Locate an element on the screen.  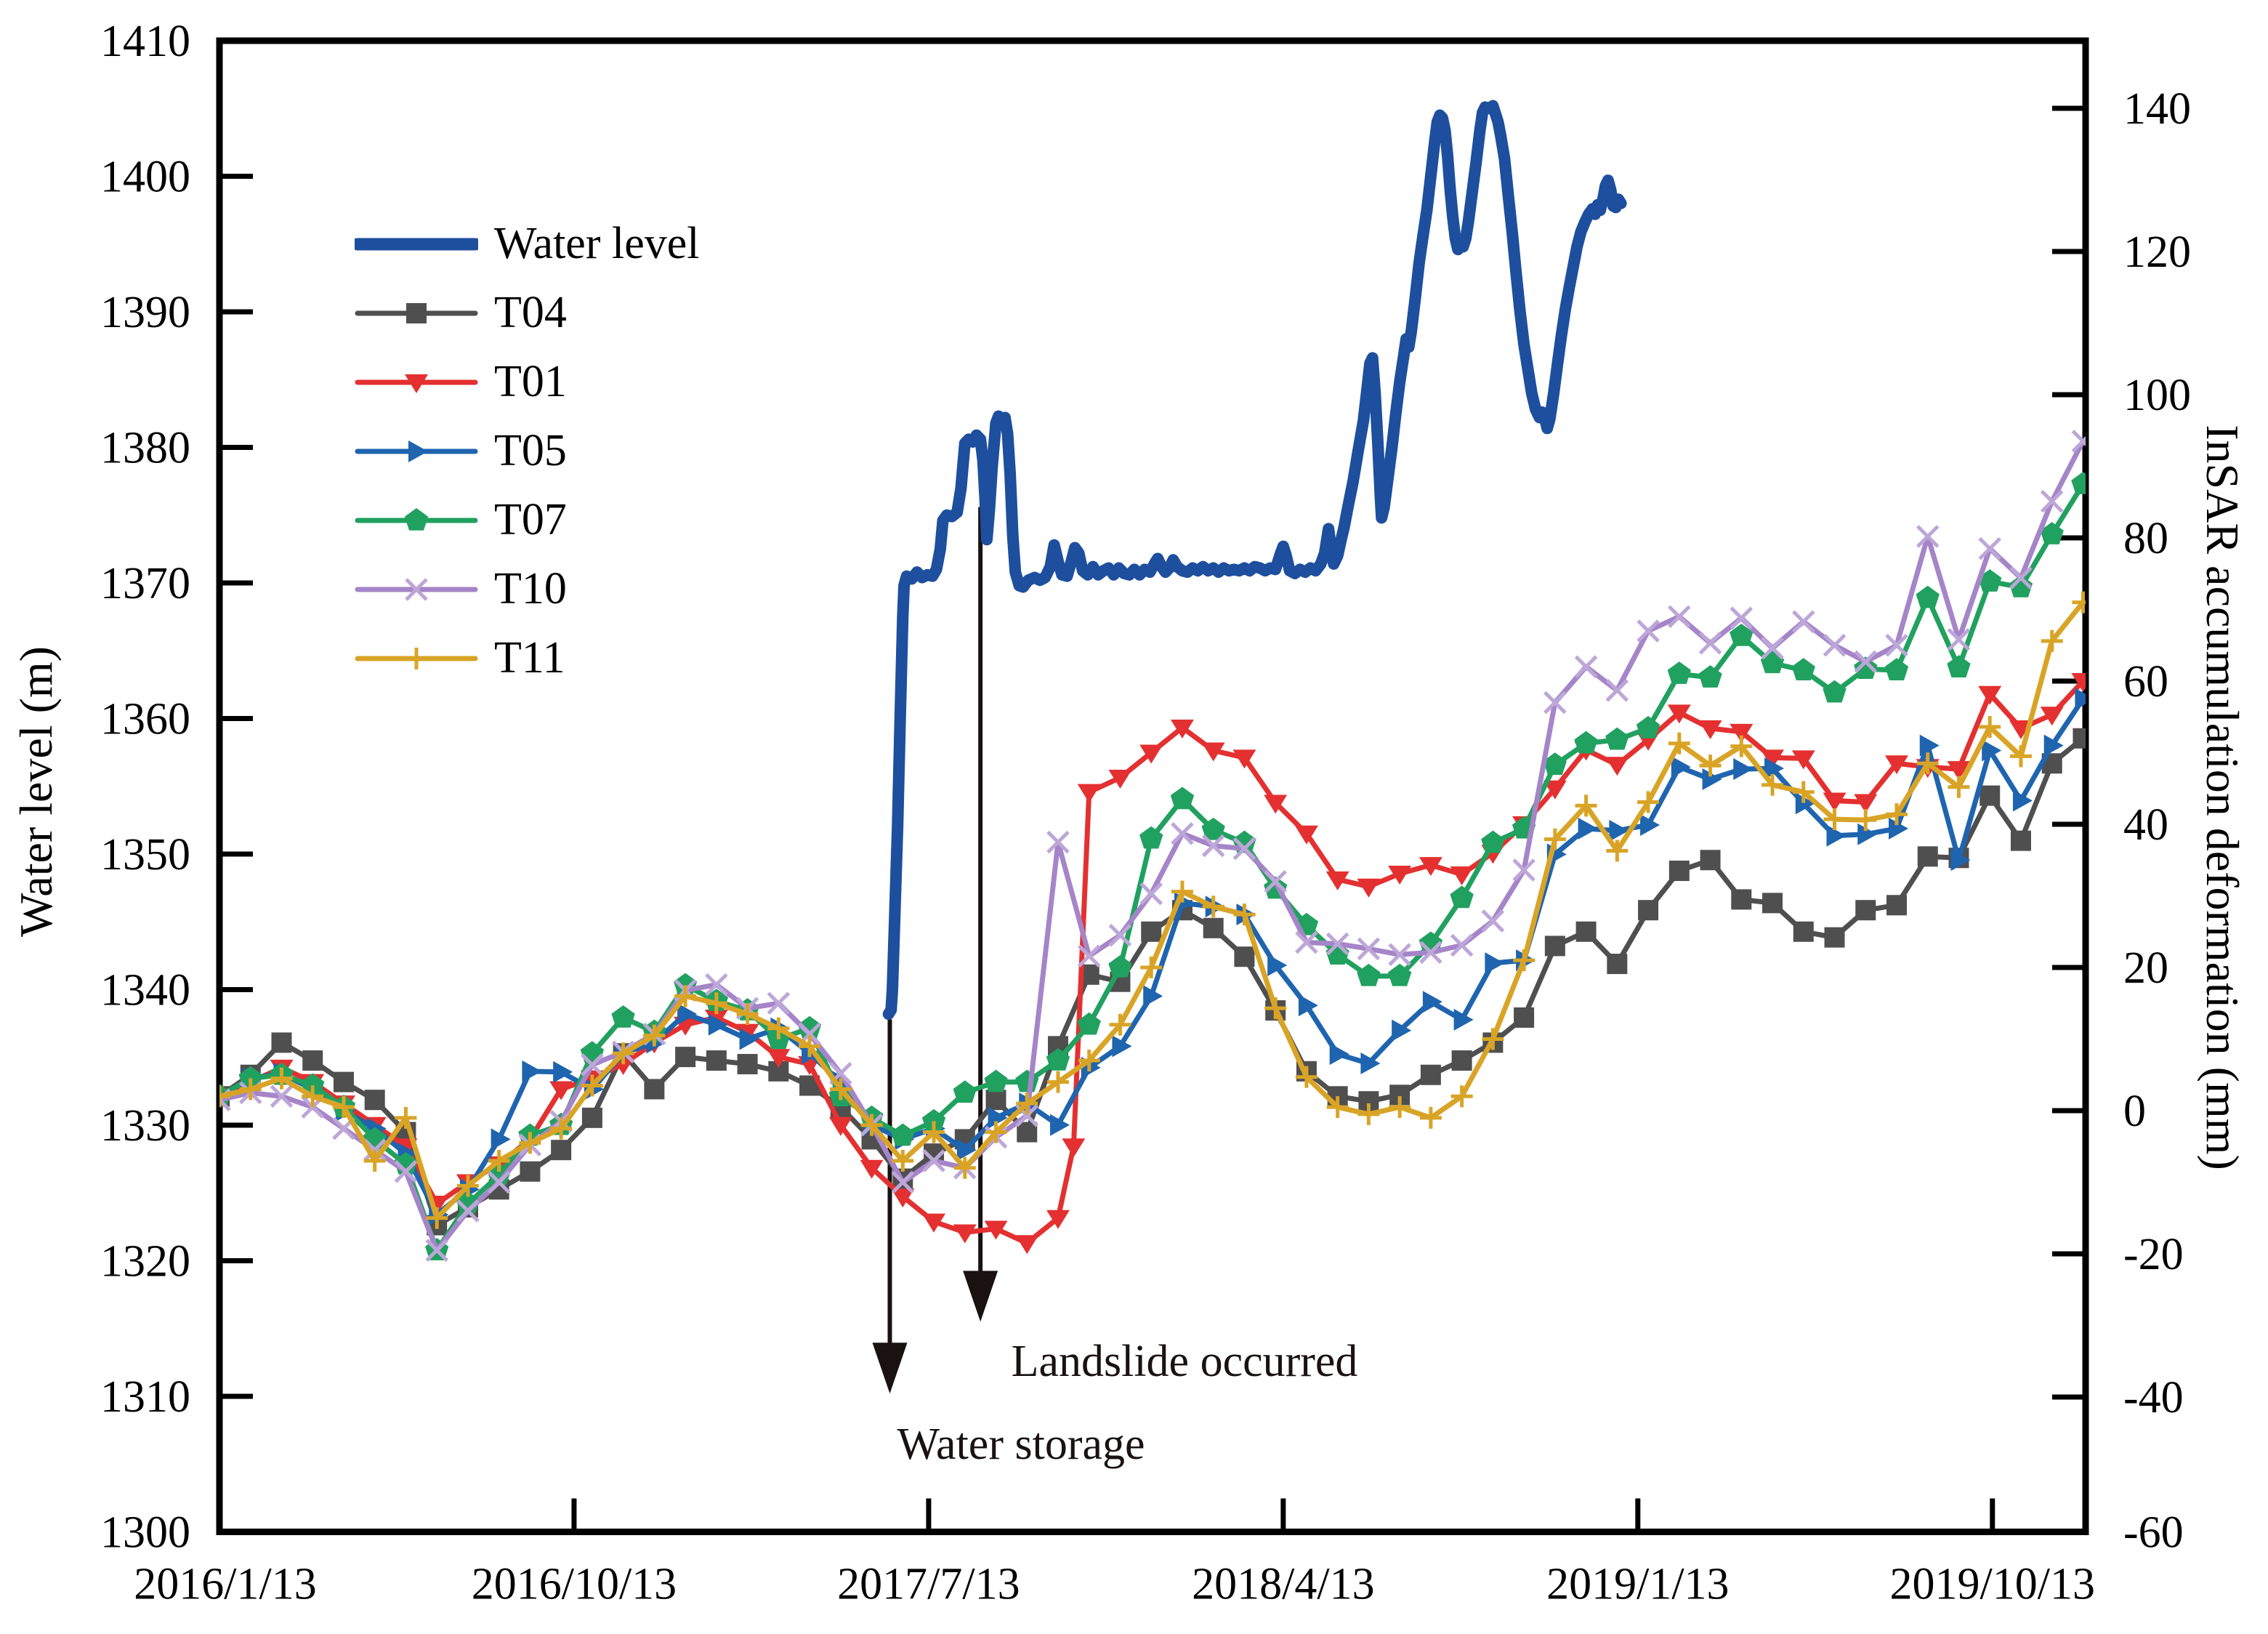
legend-swatch-T04 is located at coordinates (416, 312).